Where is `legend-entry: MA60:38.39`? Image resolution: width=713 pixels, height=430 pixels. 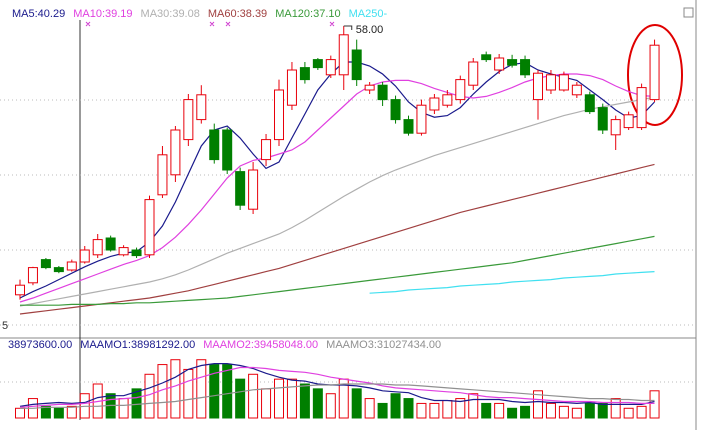 legend-entry: MA60:38.39 is located at coordinates (237, 14).